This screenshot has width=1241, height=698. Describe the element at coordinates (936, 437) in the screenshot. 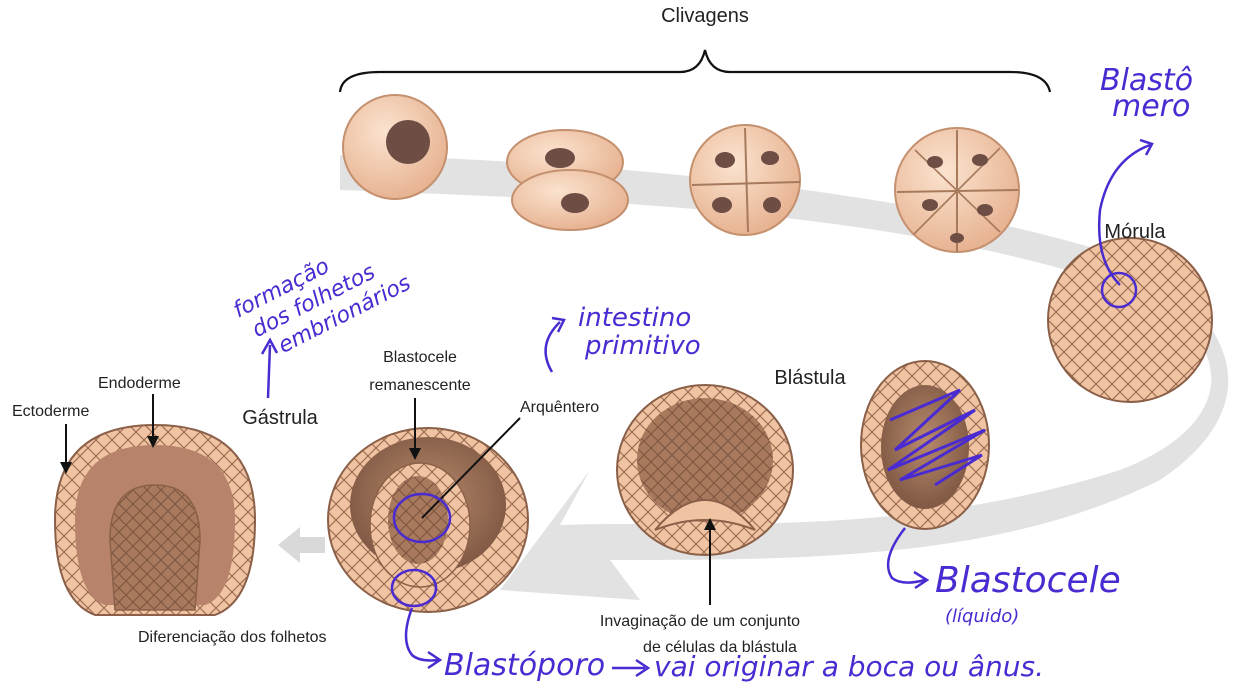

I see `hand-blastocele-scribble` at that location.